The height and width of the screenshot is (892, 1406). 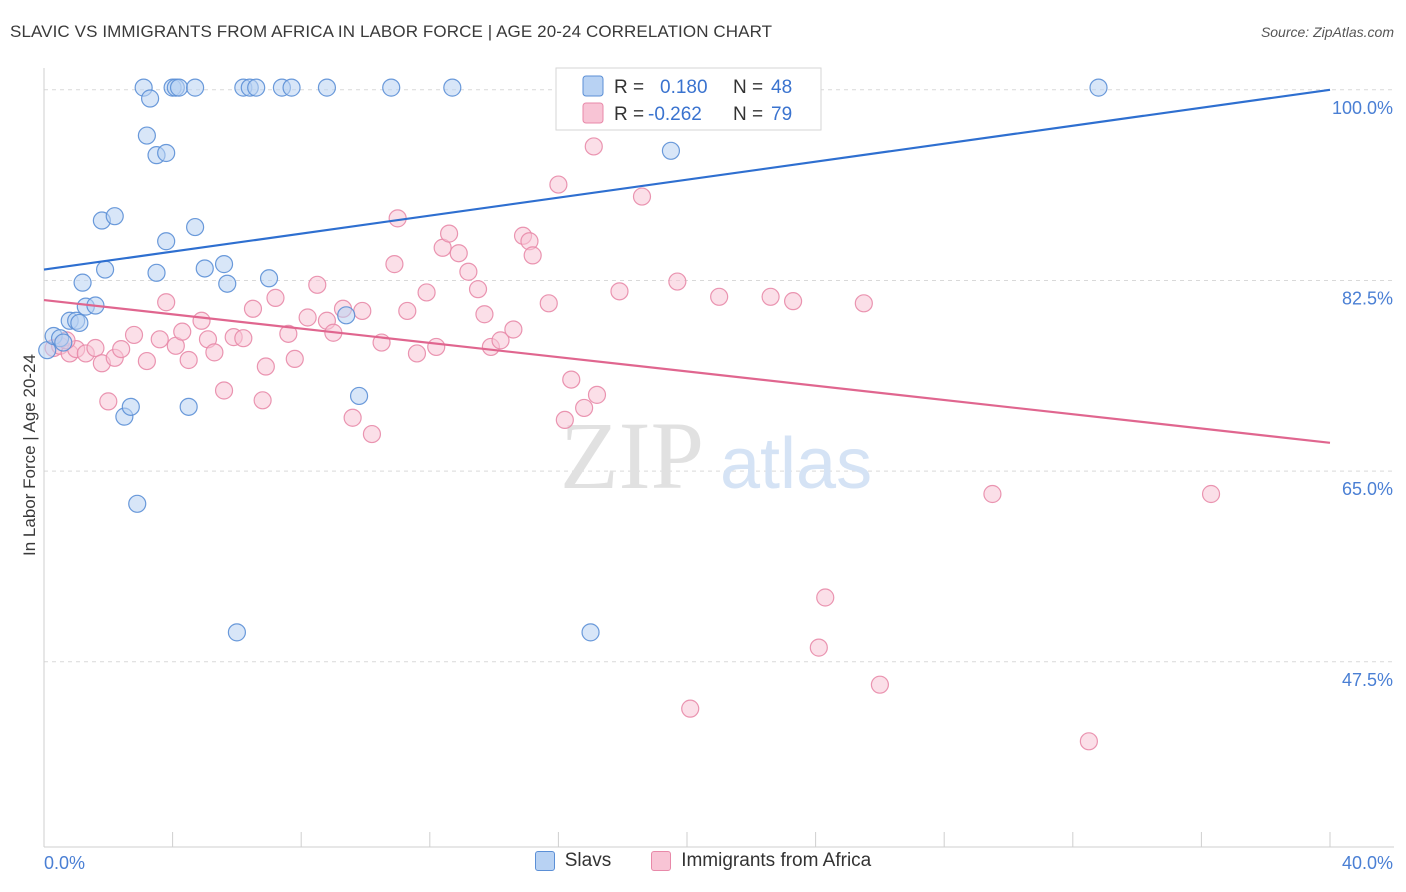 What do you see at coordinates (593, 113) in the screenshot?
I see `legend-swatch-immigrants` at bounding box center [593, 113].